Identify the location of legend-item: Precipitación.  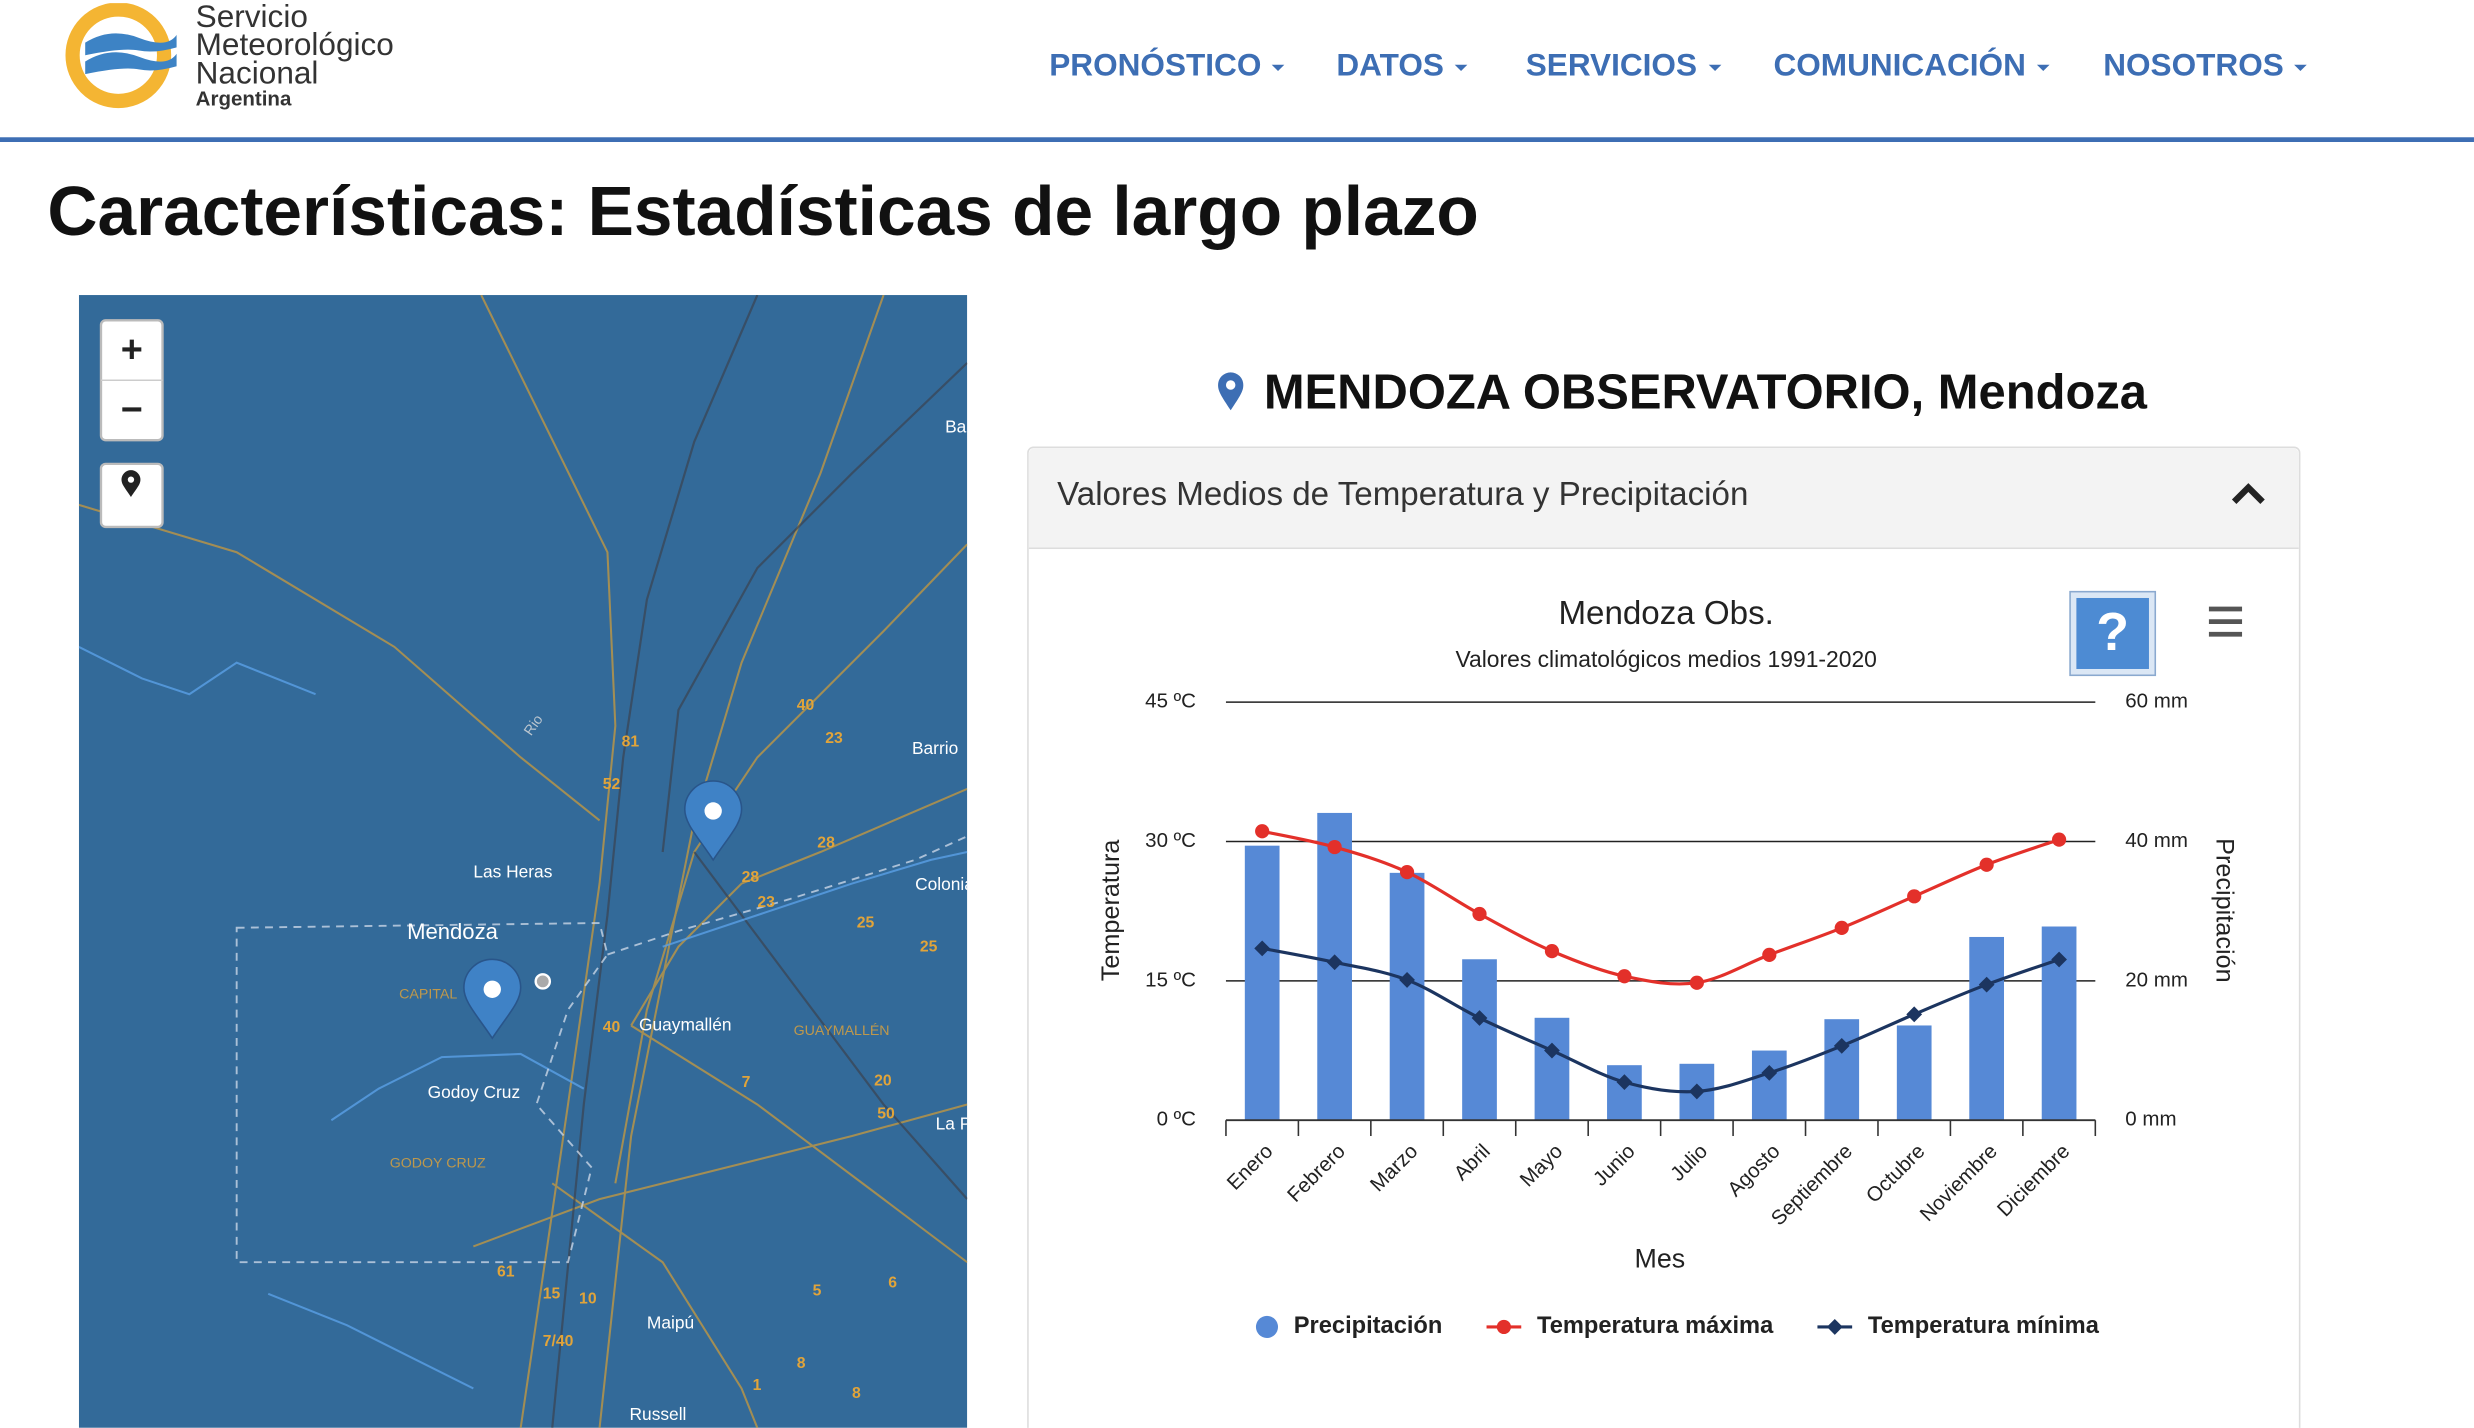
(1349, 1326).